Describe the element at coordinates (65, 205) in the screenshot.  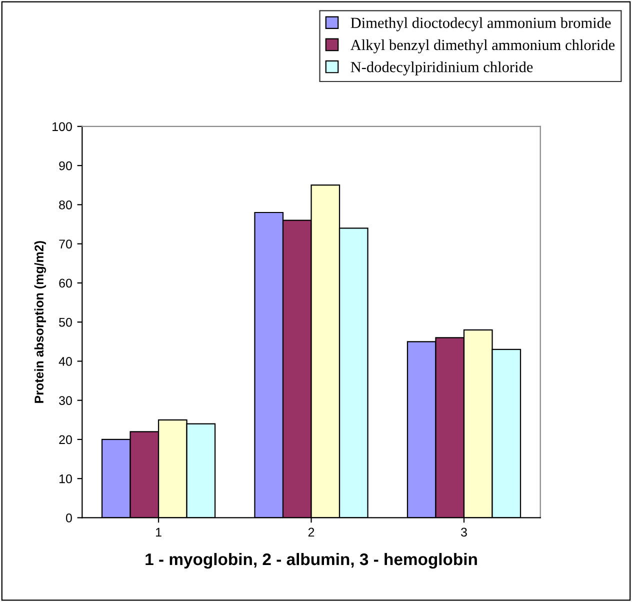
I see `y-tick-label: 80` at that location.